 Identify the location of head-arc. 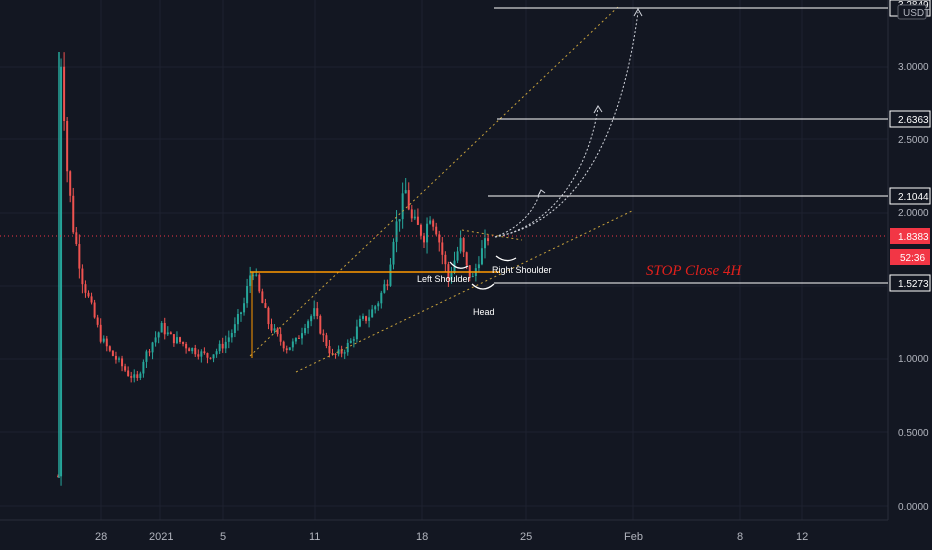
(483, 286).